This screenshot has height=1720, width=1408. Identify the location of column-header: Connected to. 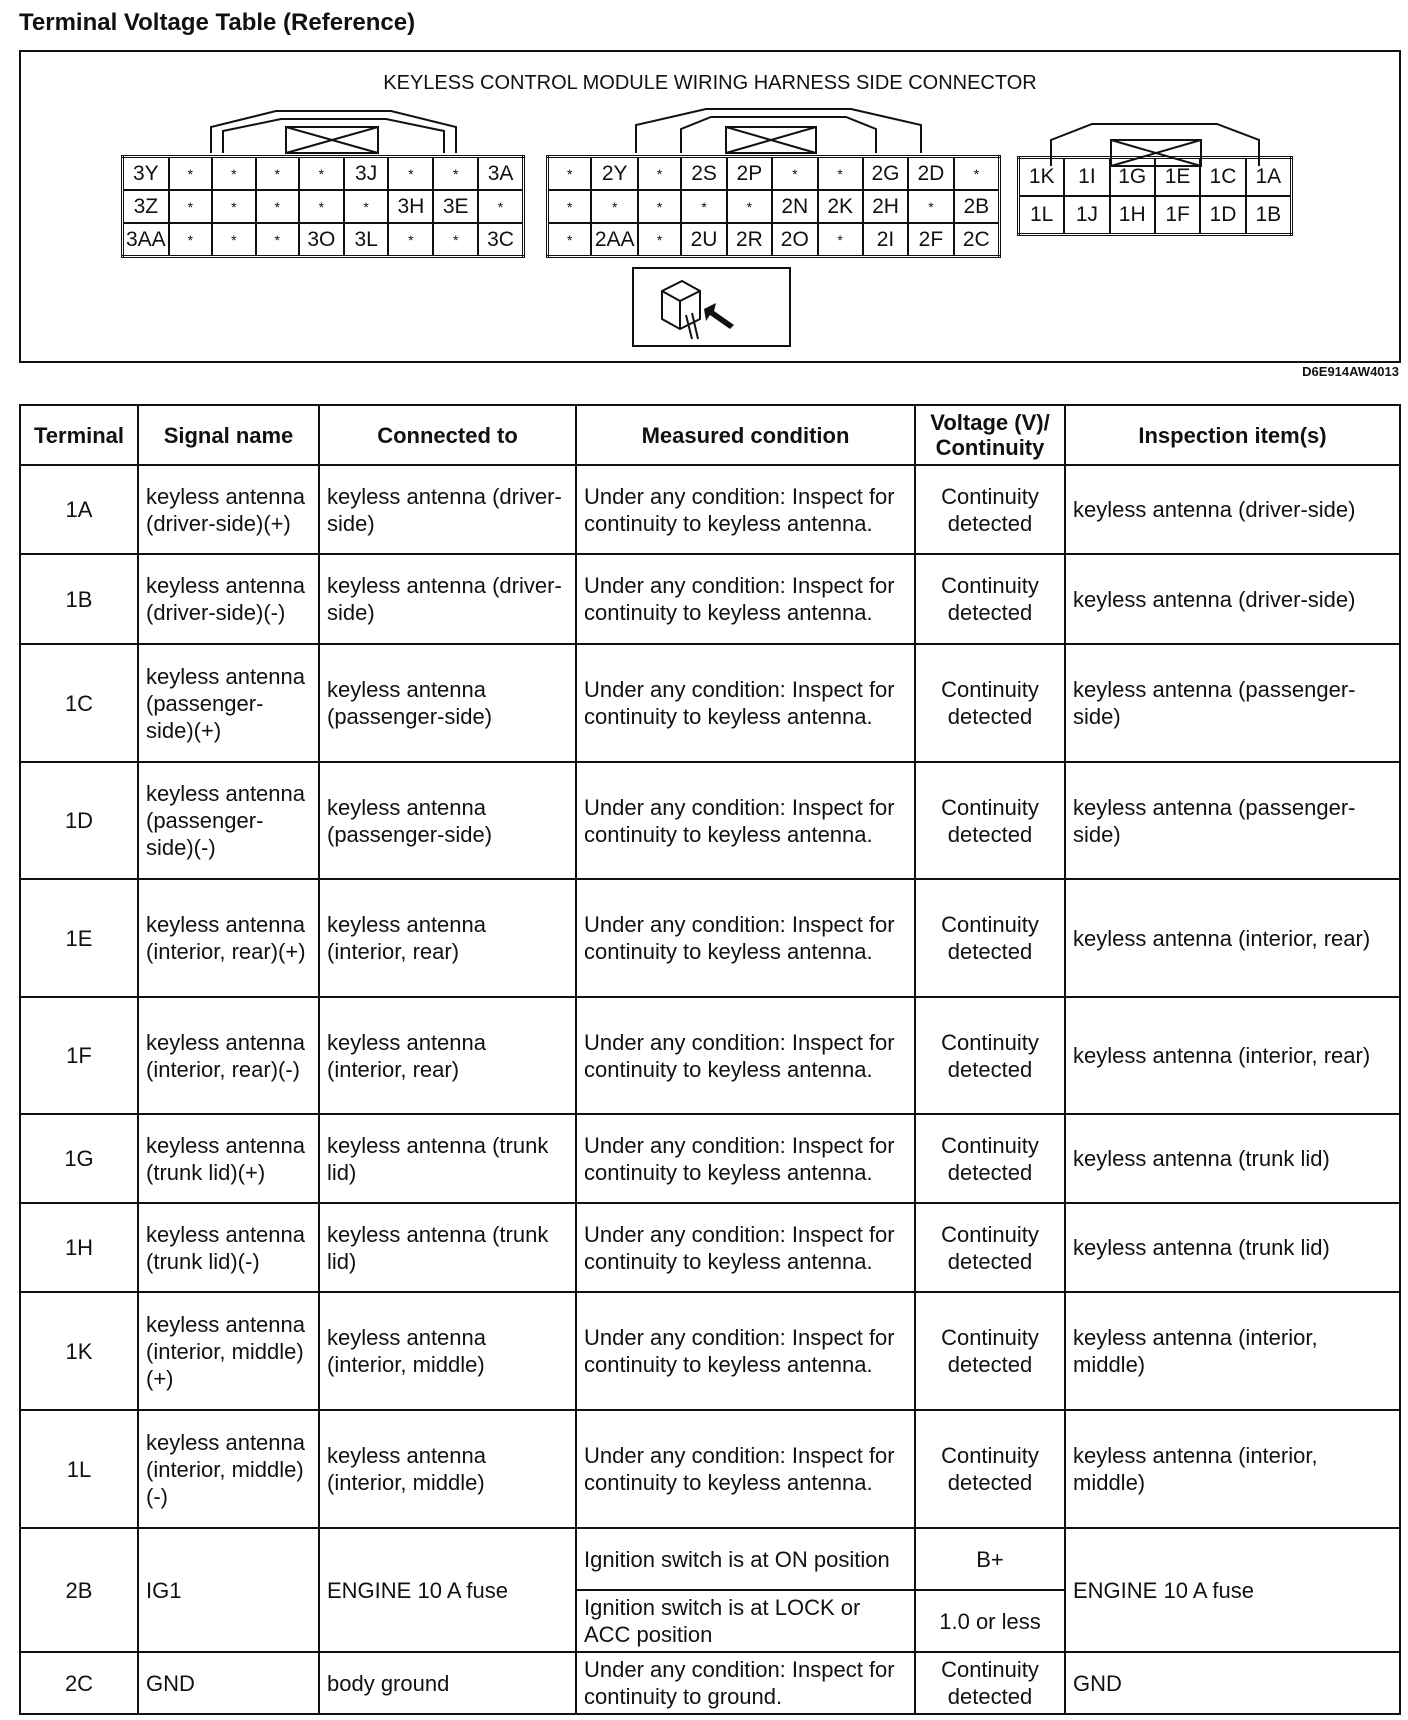
(447, 435).